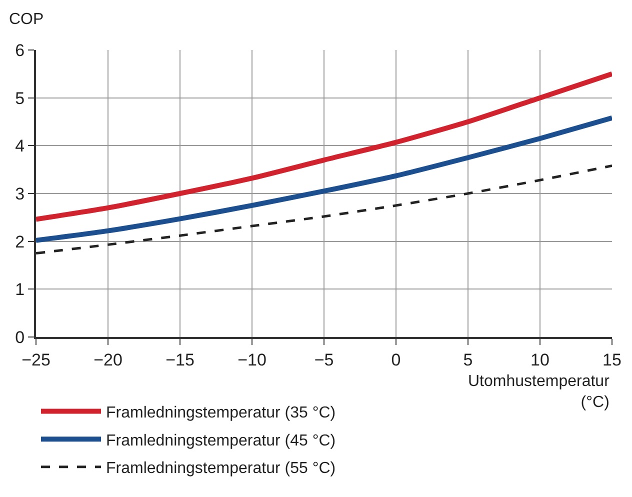 The height and width of the screenshot is (497, 632). Describe the element at coordinates (540, 360) in the screenshot. I see `x-tick-label: 10` at that location.